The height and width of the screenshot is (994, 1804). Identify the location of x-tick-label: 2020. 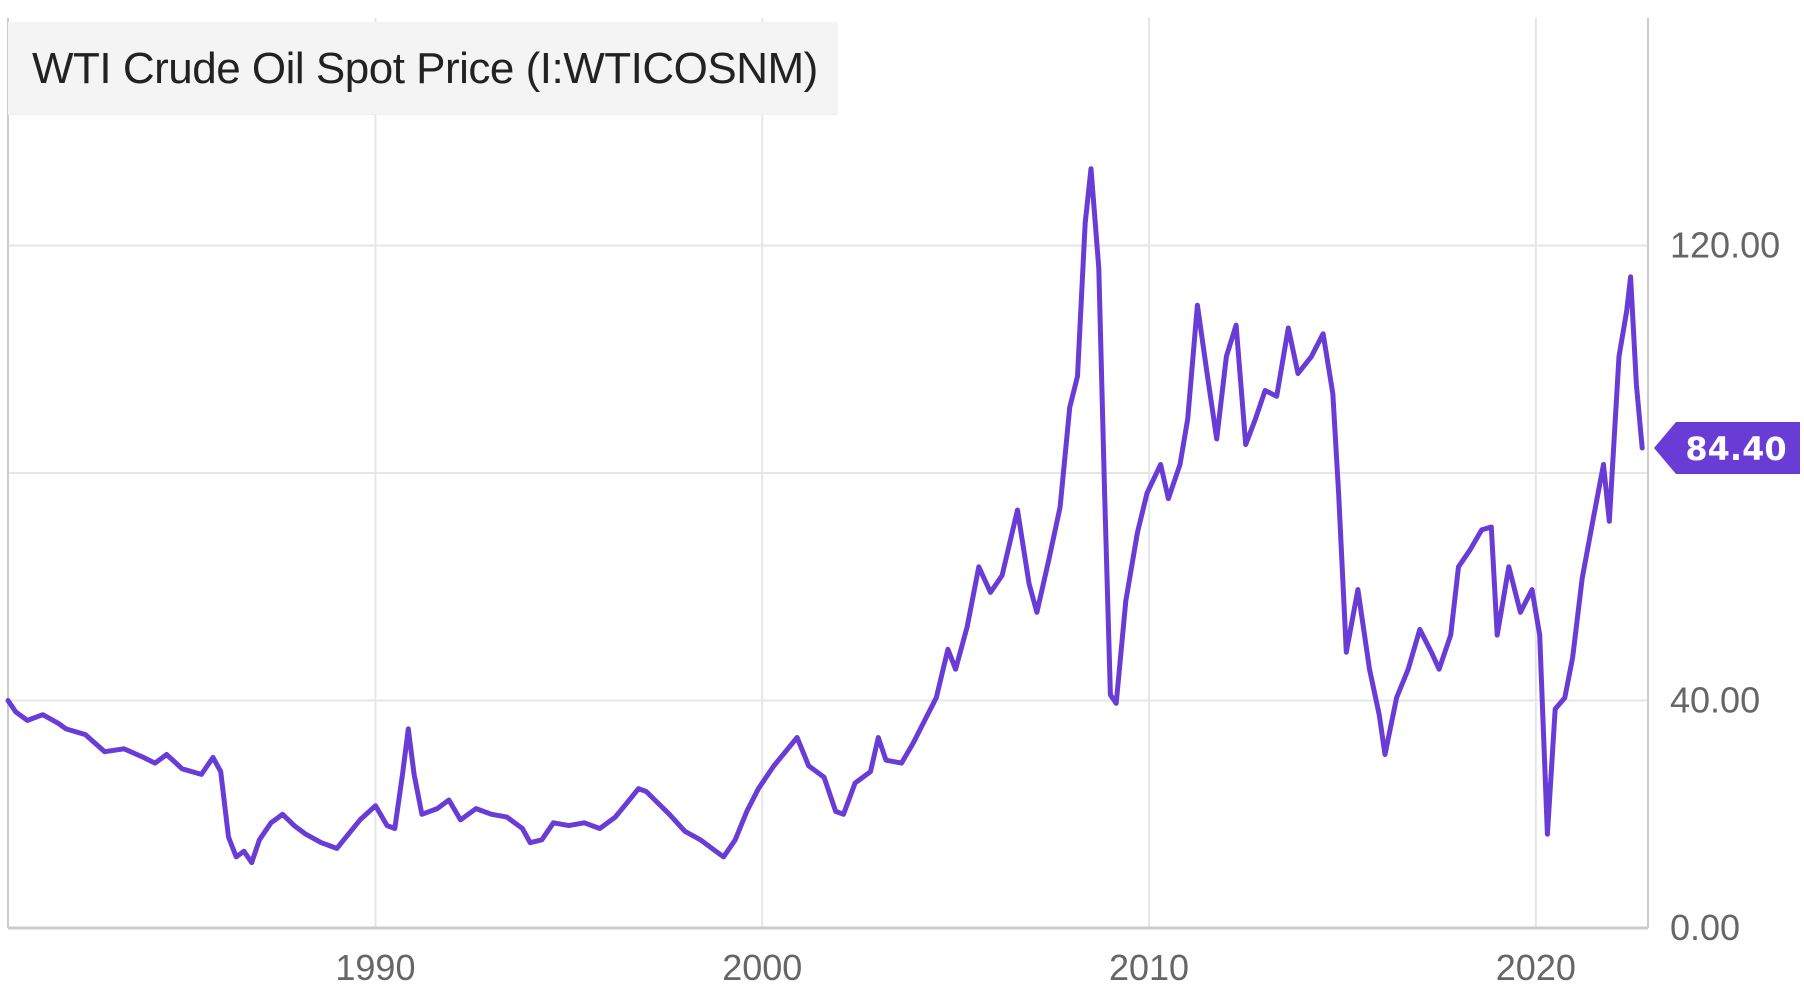
(1536, 967).